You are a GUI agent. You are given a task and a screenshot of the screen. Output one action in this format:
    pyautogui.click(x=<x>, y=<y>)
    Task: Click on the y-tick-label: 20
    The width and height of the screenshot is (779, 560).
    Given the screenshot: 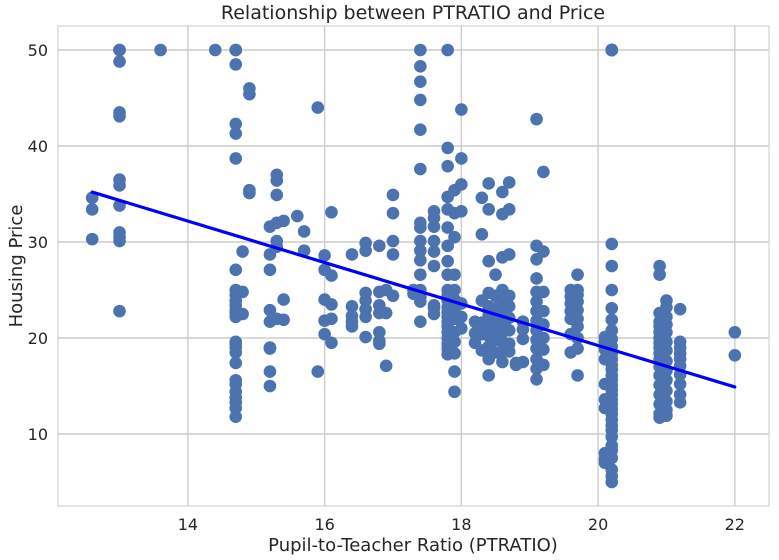 What is the action you would take?
    pyautogui.click(x=38, y=338)
    